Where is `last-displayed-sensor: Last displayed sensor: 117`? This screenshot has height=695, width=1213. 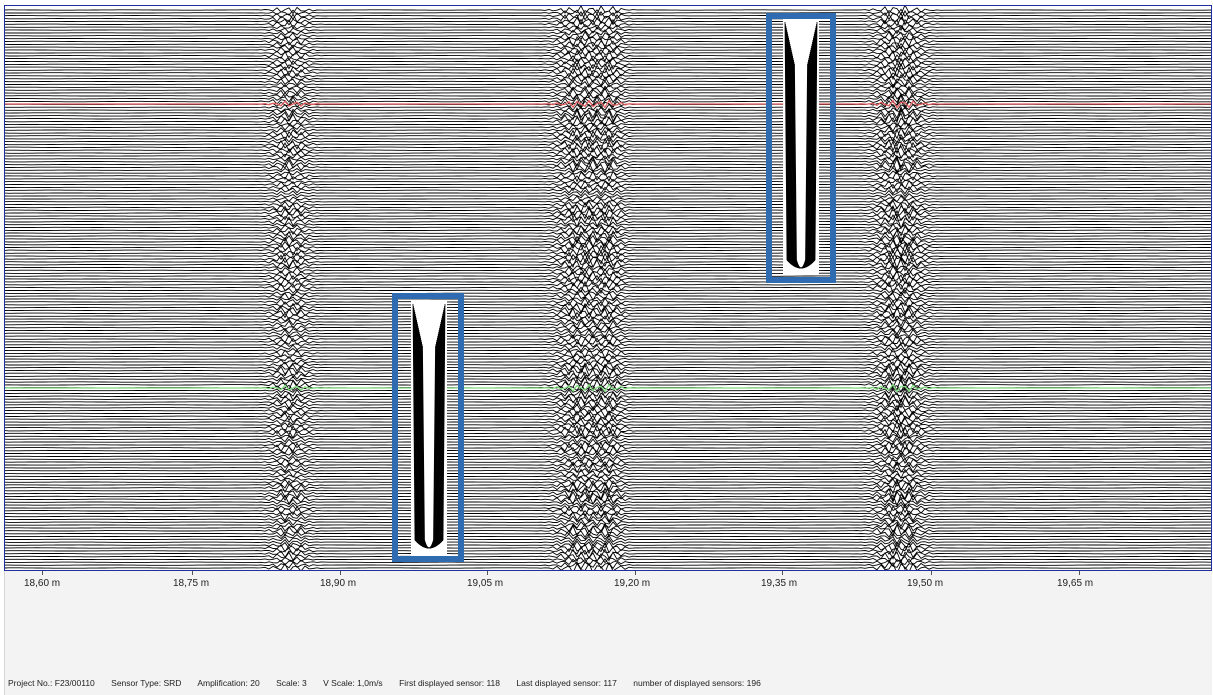
last-displayed-sensor: Last displayed sensor: 117 is located at coordinates (566, 683).